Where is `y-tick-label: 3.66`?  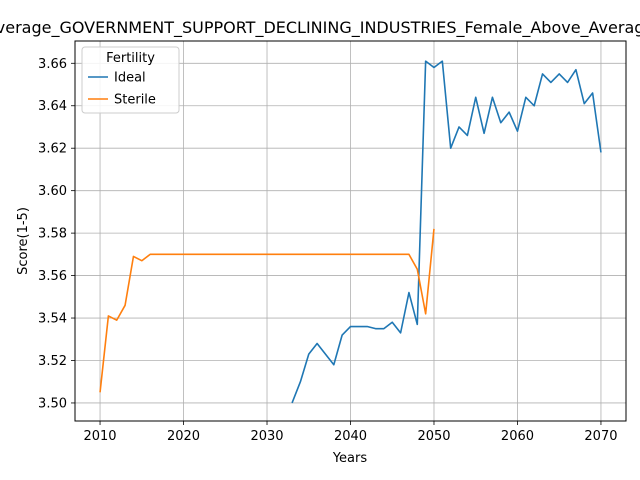
y-tick-label: 3.66 is located at coordinates (52, 64).